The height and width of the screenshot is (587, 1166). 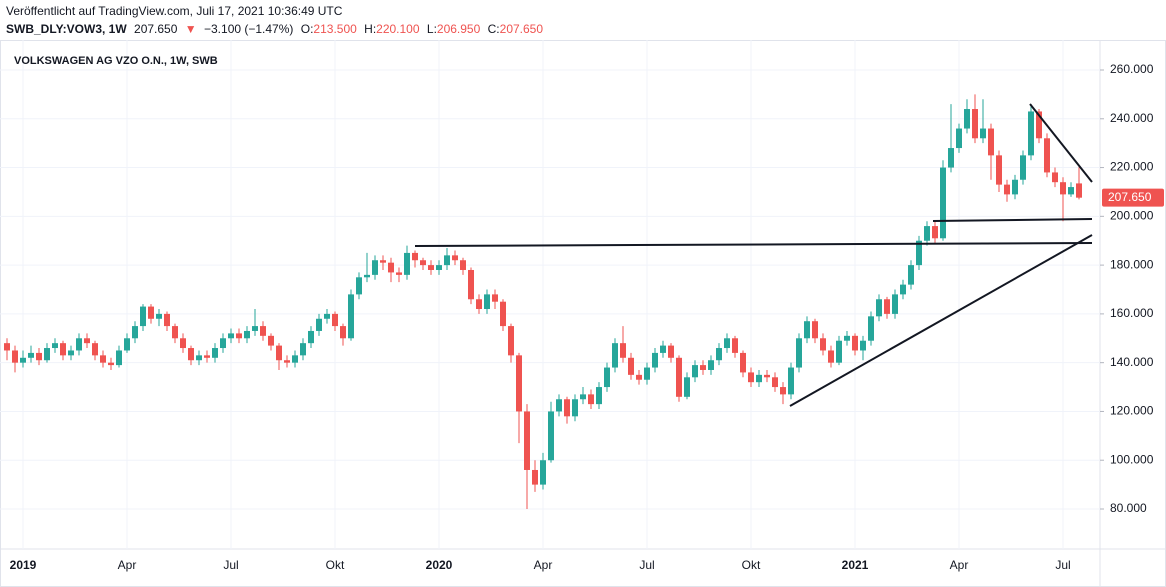 I want to click on change: −3.100 (−1.47%), so click(x=248, y=29).